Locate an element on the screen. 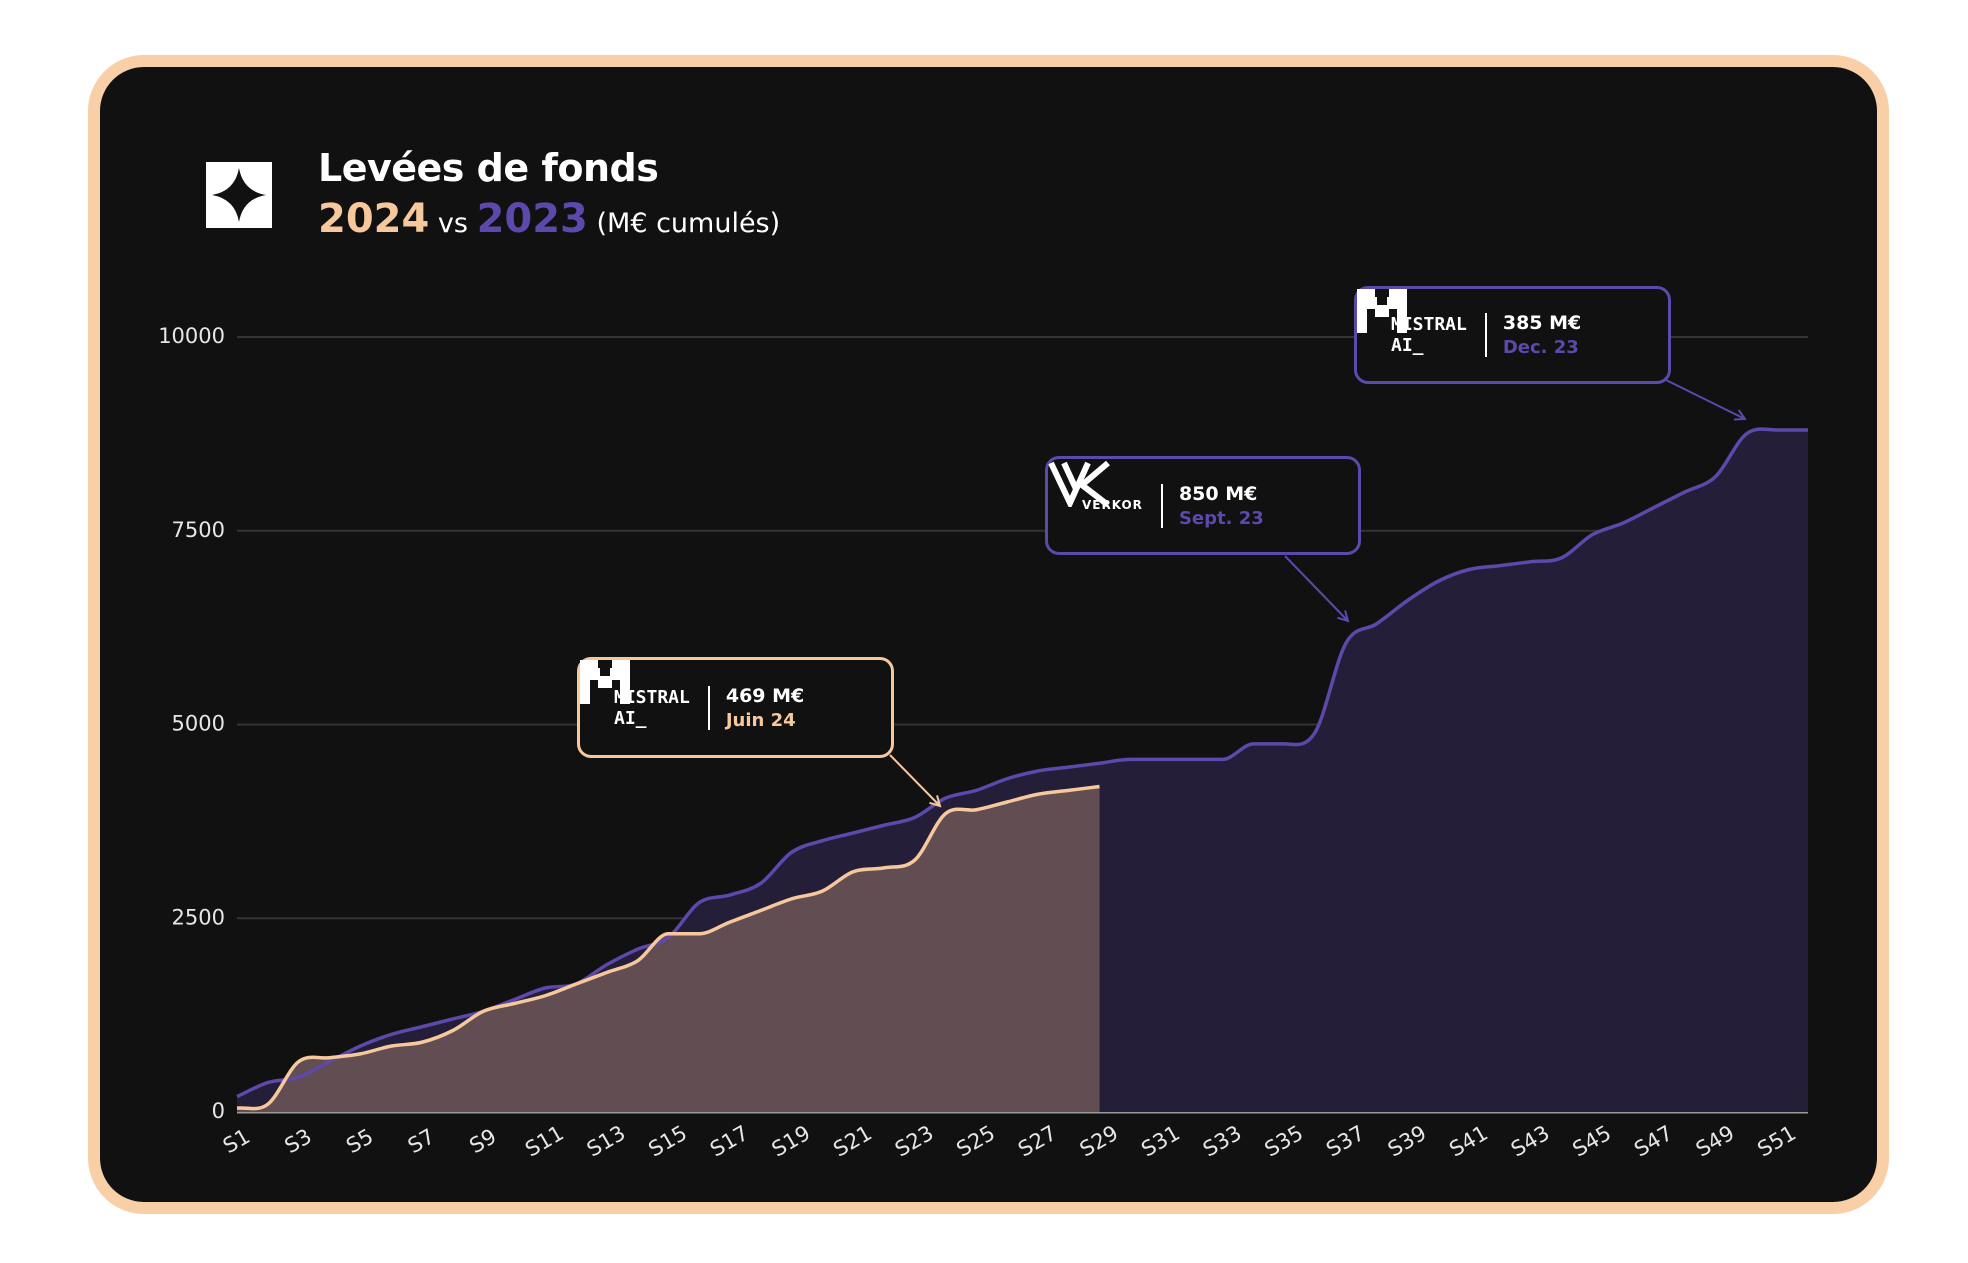 This screenshot has height=1263, width=1968. callout-text: 850 M€ Sept. 23 is located at coordinates (1221, 506).